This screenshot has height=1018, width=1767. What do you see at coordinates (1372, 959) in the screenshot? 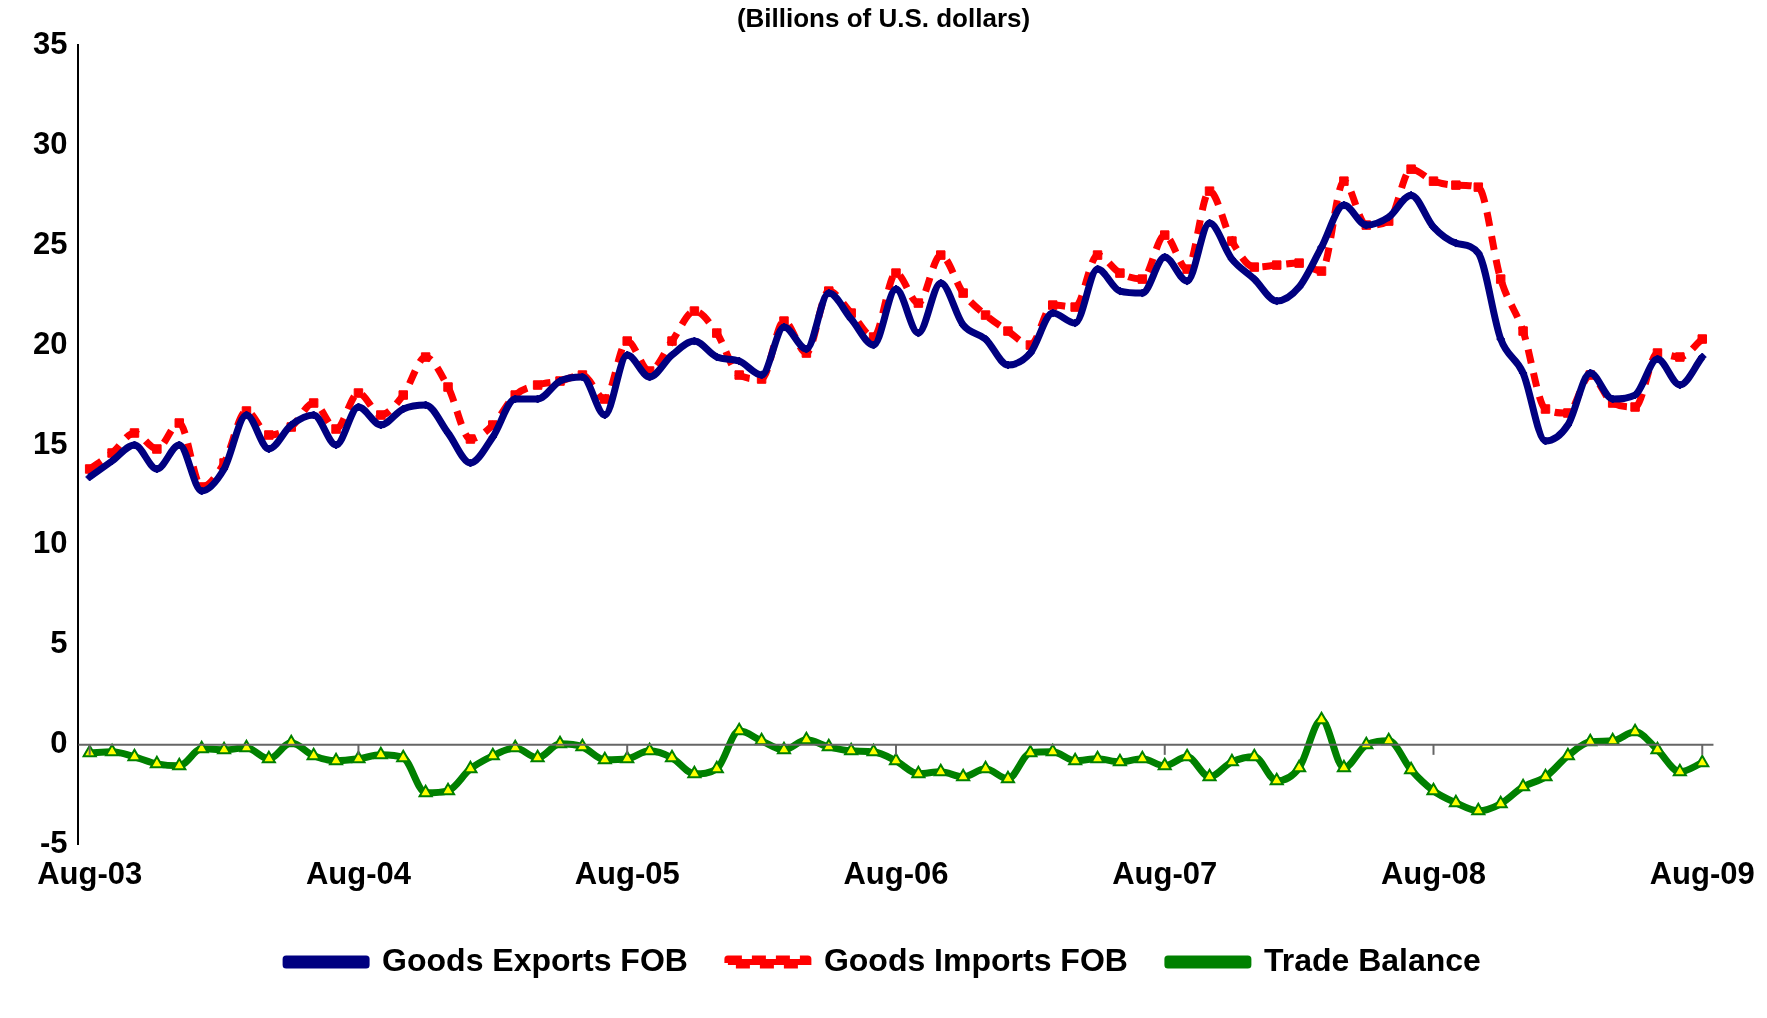
I see `legend-label: Trade Balance` at bounding box center [1372, 959].